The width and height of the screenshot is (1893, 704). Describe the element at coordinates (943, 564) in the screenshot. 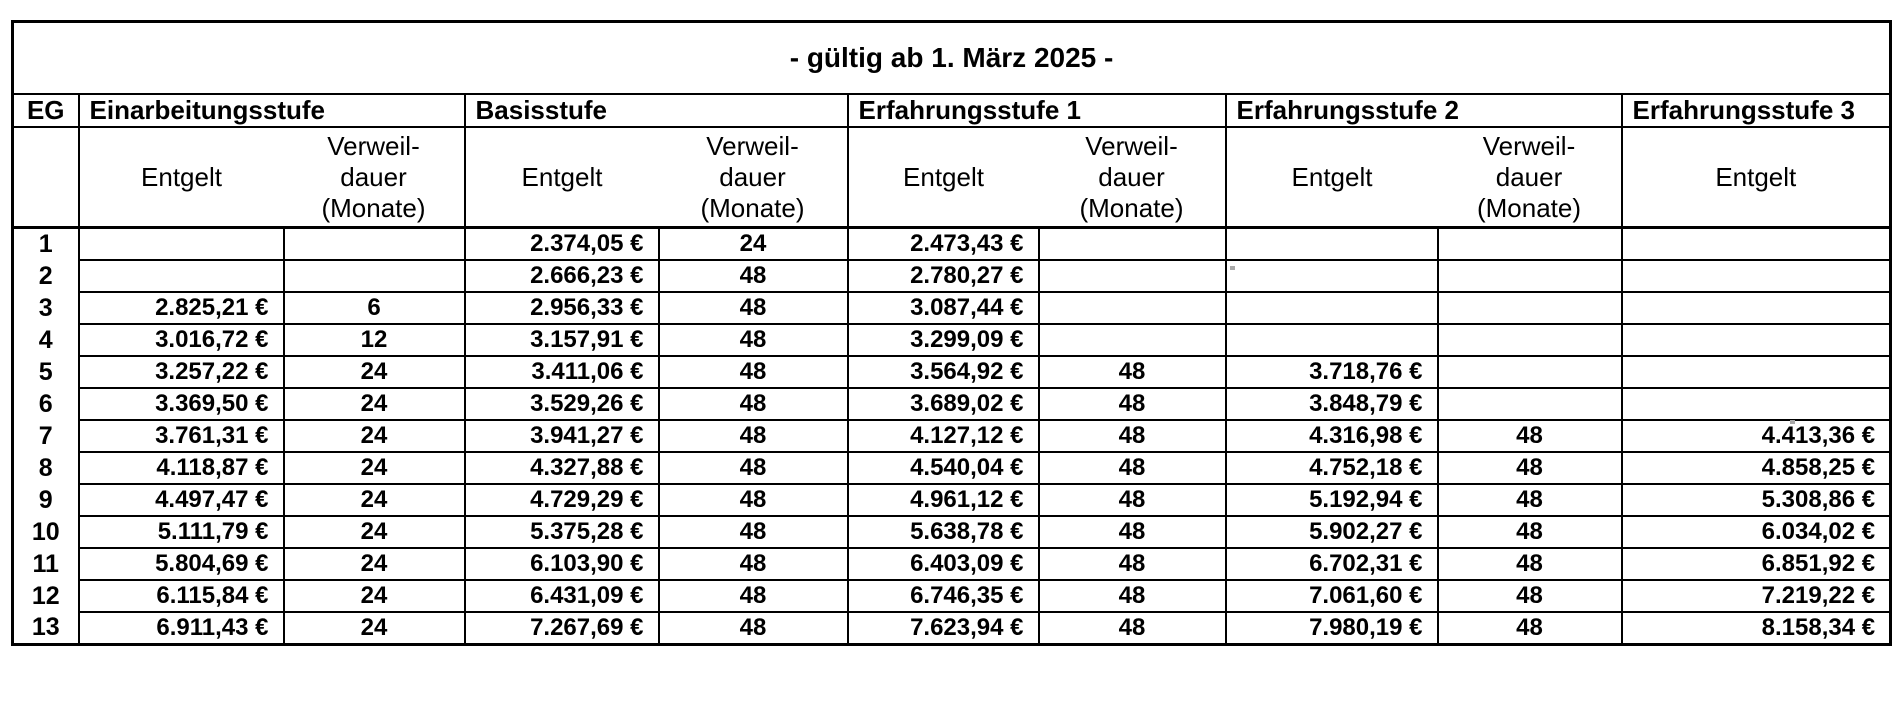

I see `erfahrungsstufe1_entgelt-cell: 6.403,09 €` at that location.